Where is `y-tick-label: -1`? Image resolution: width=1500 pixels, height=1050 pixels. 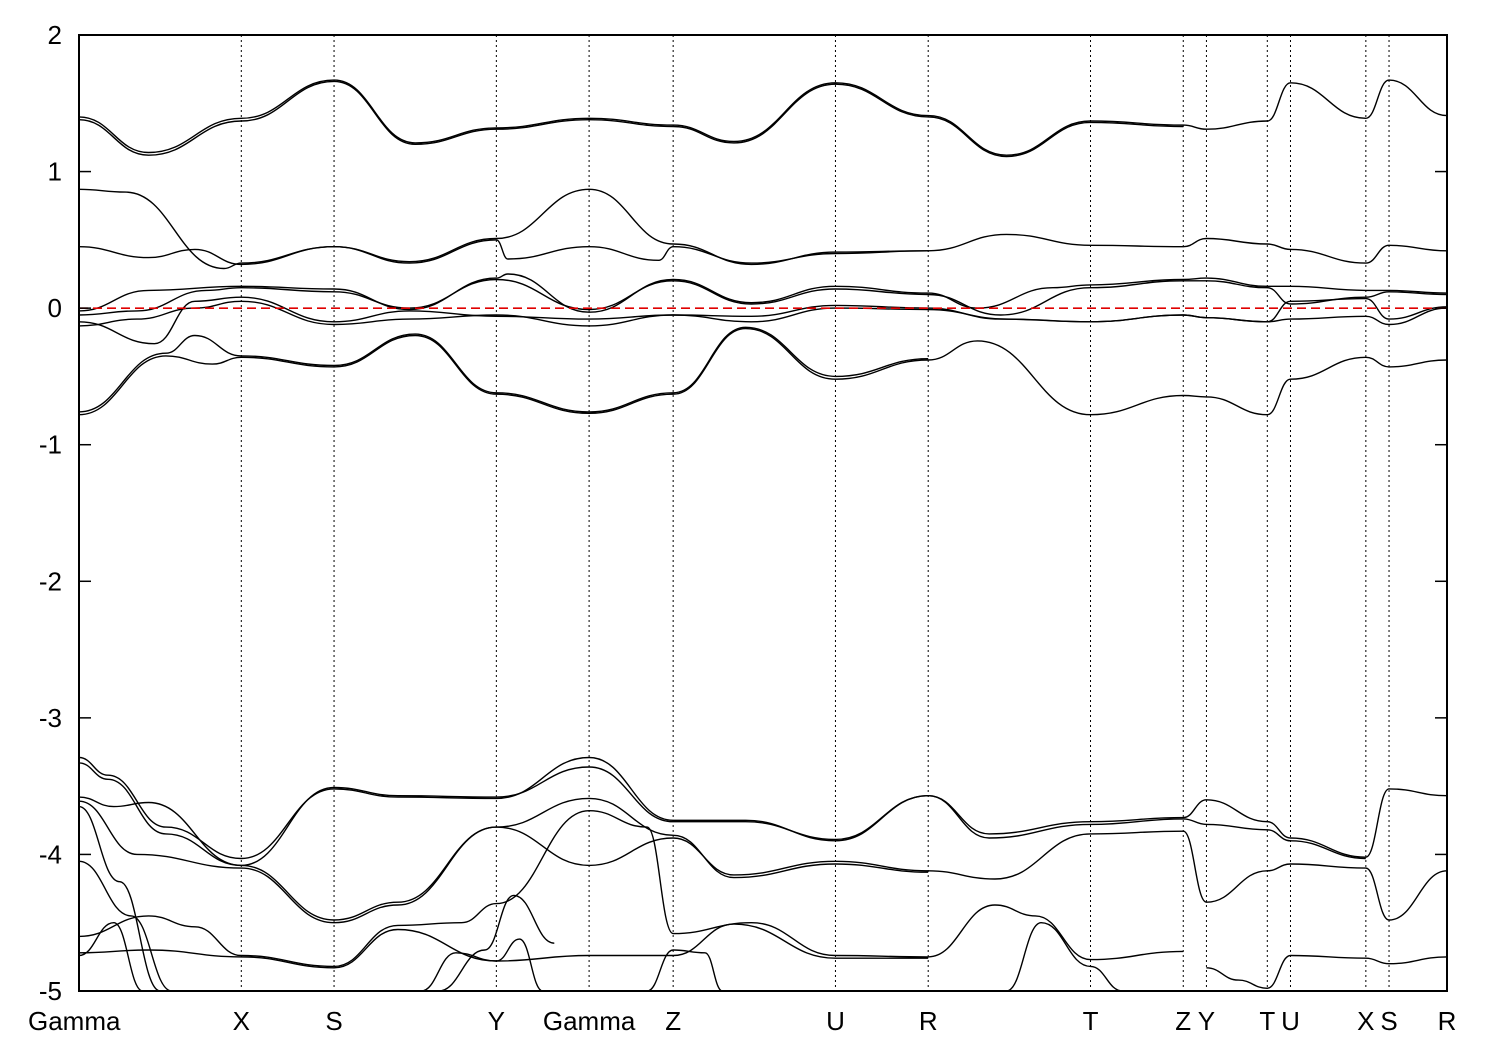 y-tick-label: -1 is located at coordinates (50, 445).